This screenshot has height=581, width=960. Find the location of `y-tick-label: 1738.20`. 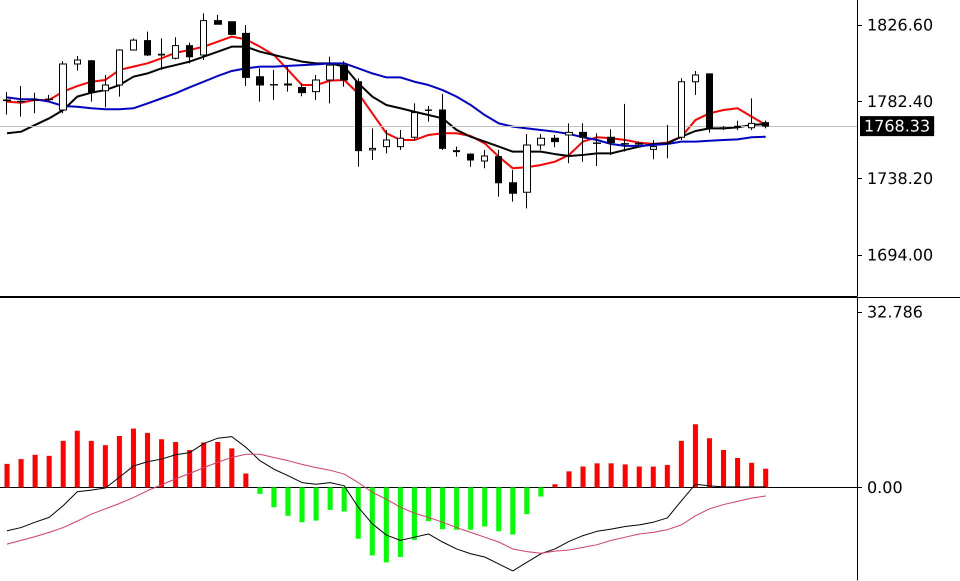

y-tick-label: 1738.20 is located at coordinates (900, 178).